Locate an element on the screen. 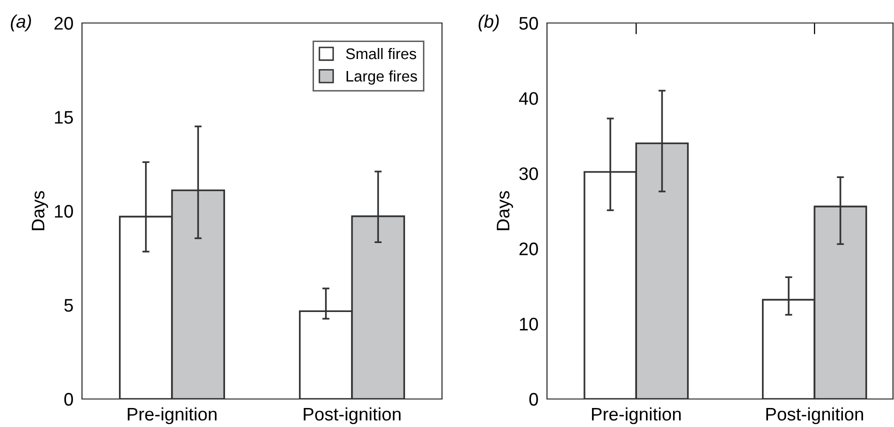 The width and height of the screenshot is (894, 427). y-tick-label: 15 is located at coordinates (63, 117).